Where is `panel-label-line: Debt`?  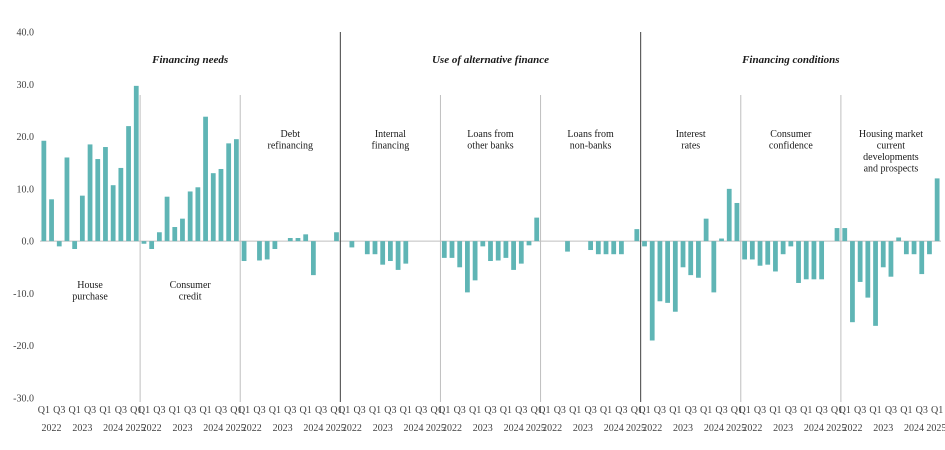
panel-label-line: Debt is located at coordinates (291, 134).